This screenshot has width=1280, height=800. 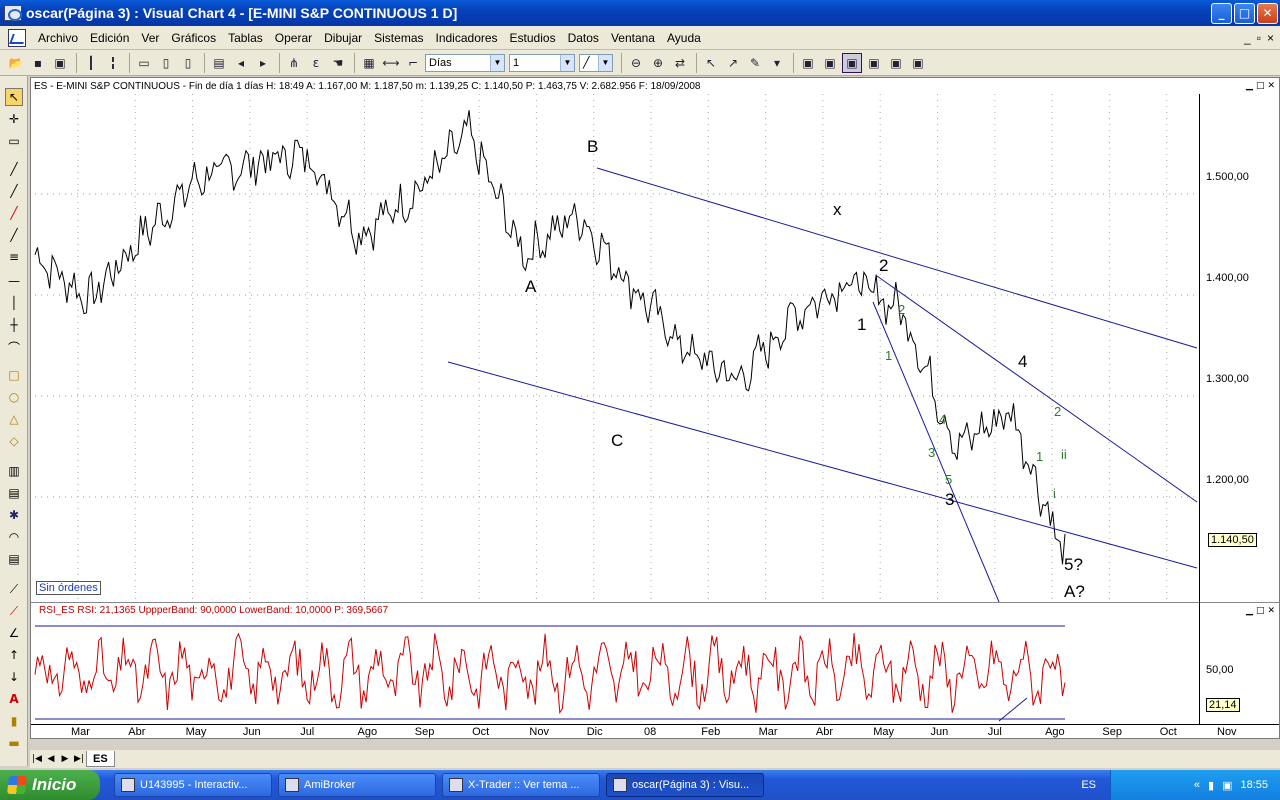 What do you see at coordinates (852, 62) in the screenshot?
I see `layout-3-icon: ▣` at bounding box center [852, 62].